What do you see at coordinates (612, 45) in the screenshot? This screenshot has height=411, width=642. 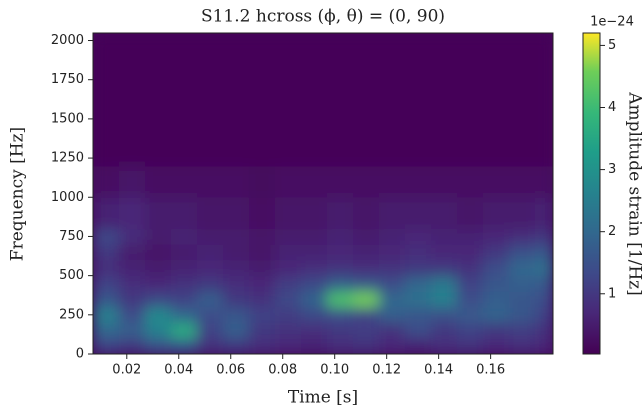 I see `colorbar-tick-label: 5` at bounding box center [612, 45].